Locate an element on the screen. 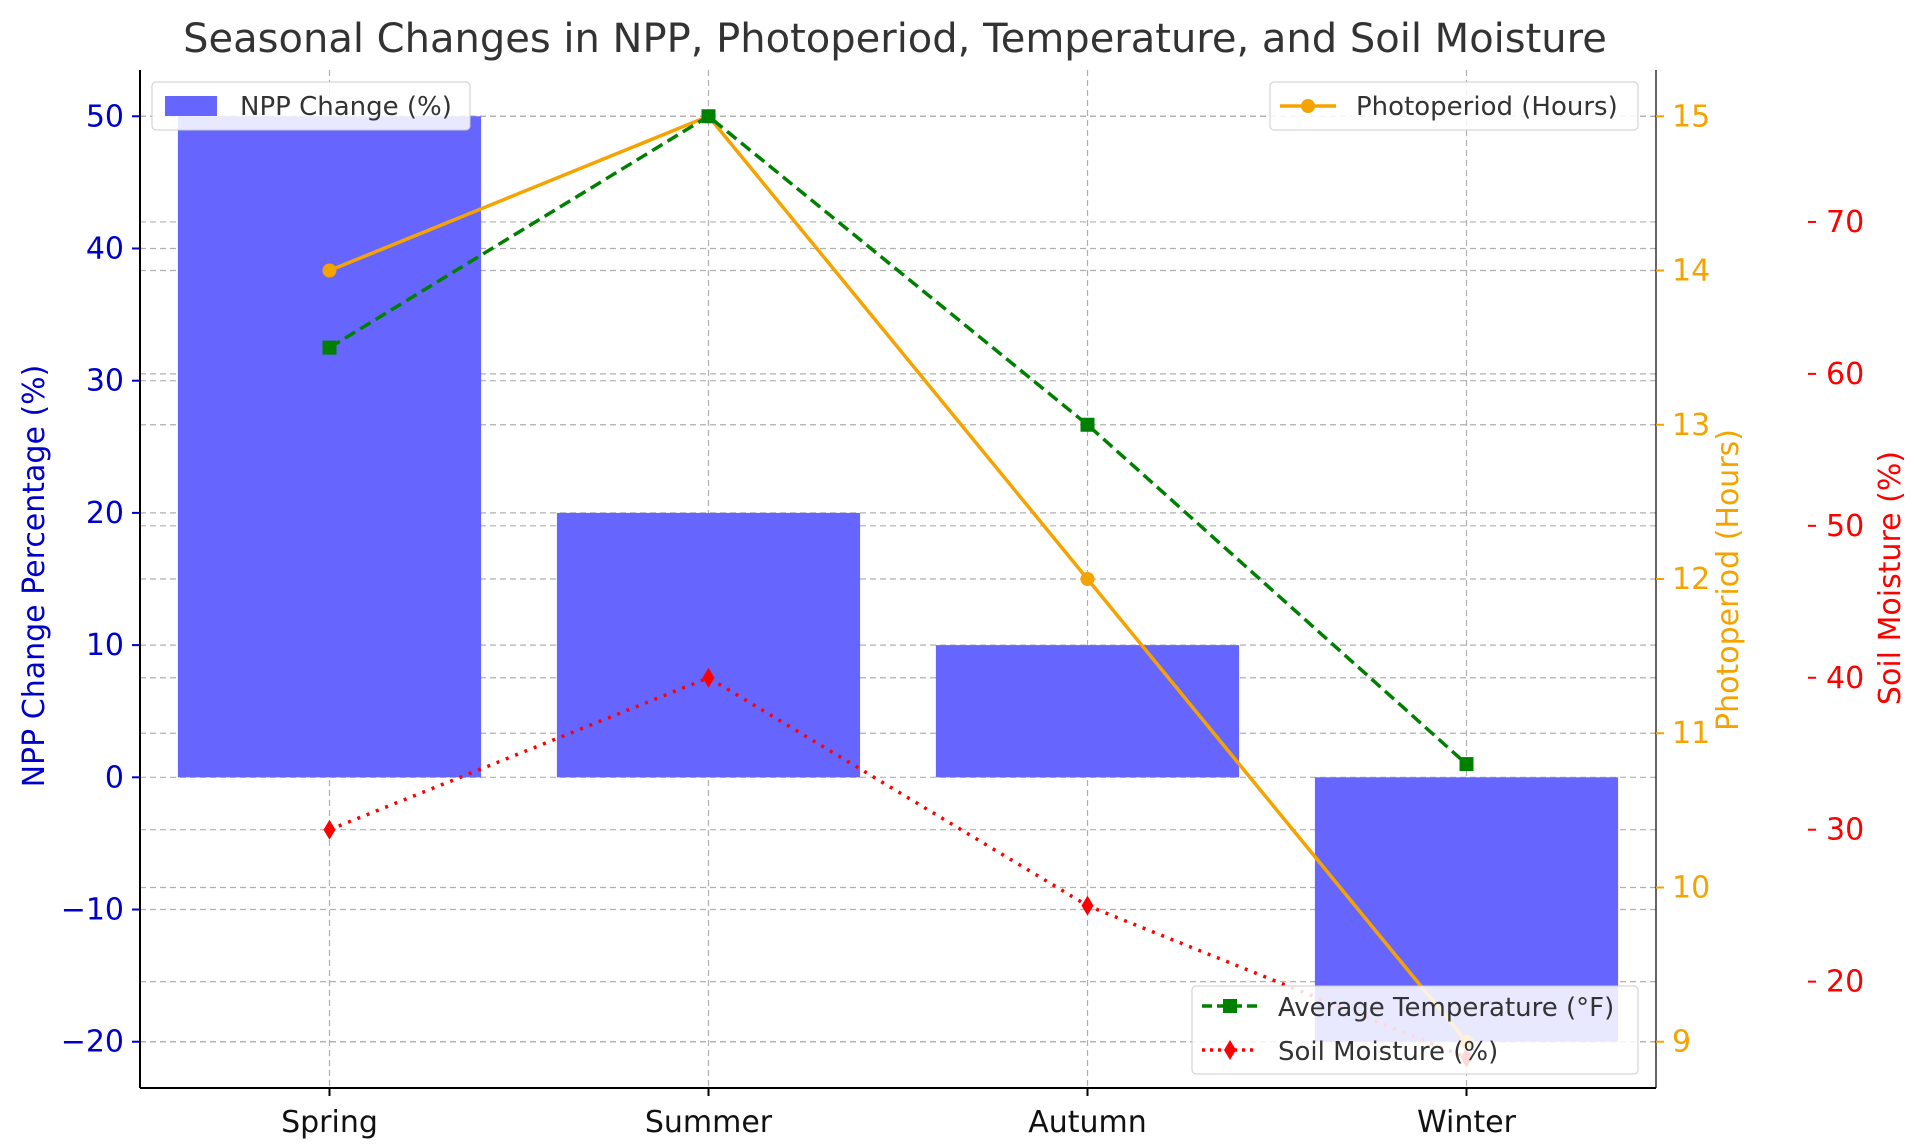 The image size is (1920, 1144). marker-average-temperature-f-spring is located at coordinates (329, 347).